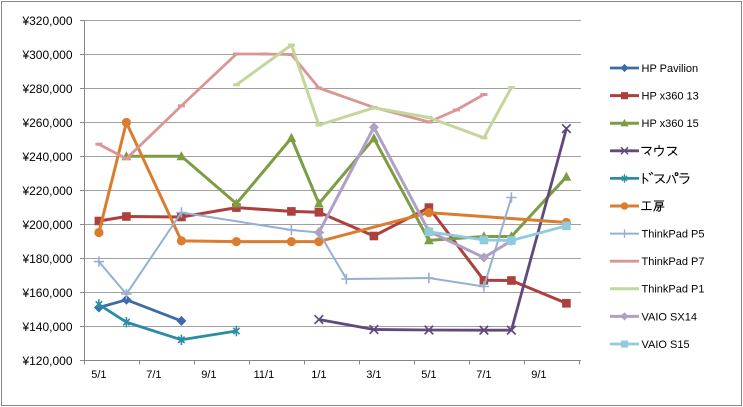 The width and height of the screenshot is (743, 407). I want to click on svg-text: ¥260,000, so click(46, 123).